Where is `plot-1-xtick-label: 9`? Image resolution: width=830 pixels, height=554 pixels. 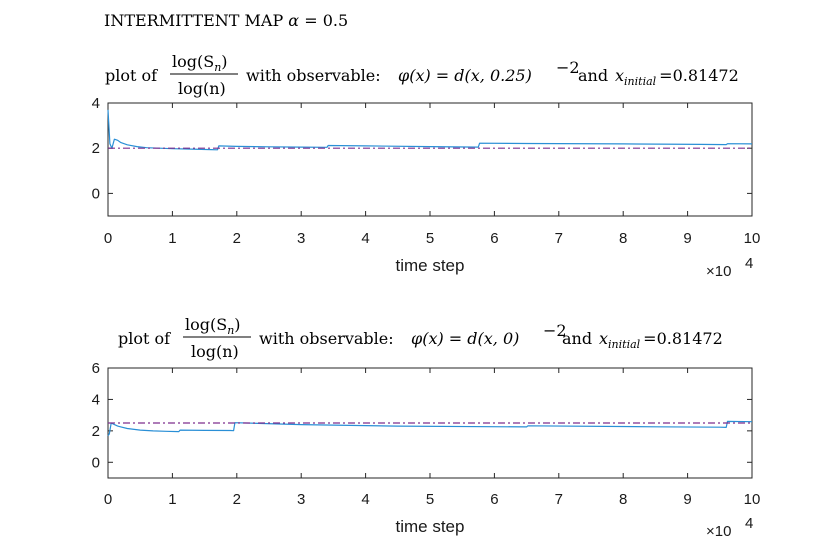
plot-1-xtick-label: 9 is located at coordinates (687, 238).